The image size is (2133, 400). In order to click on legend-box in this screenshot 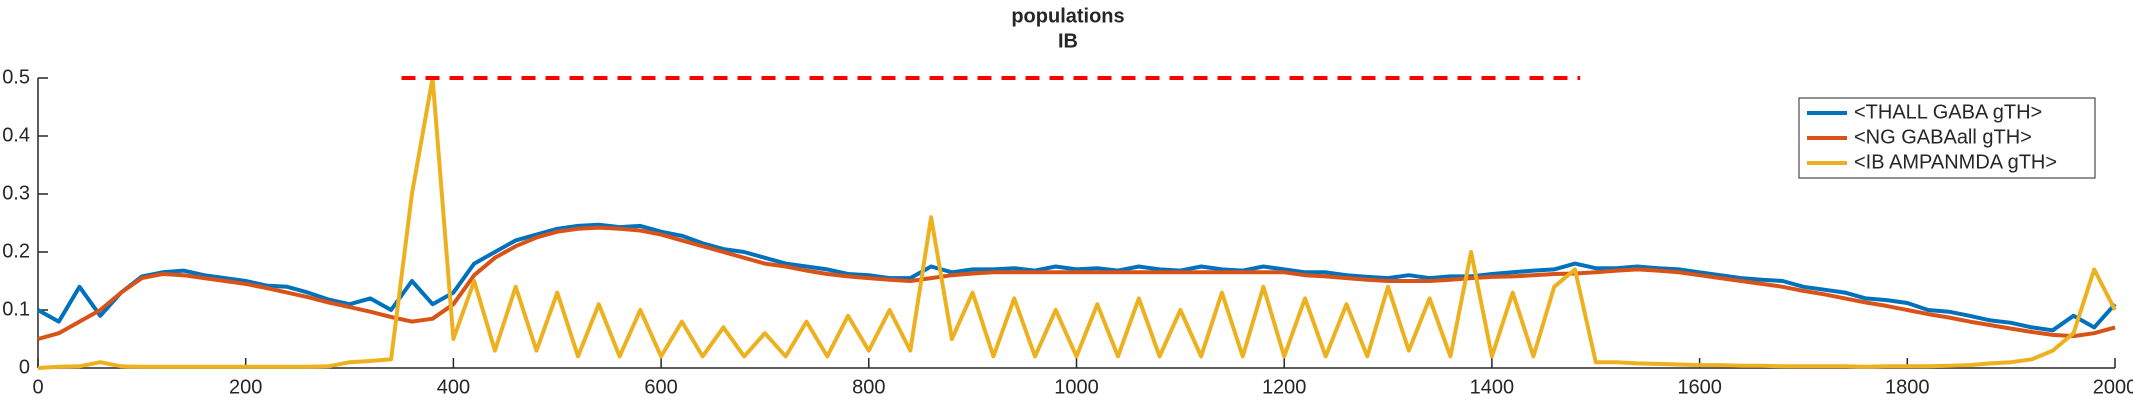, I will do `click(1947, 138)`.